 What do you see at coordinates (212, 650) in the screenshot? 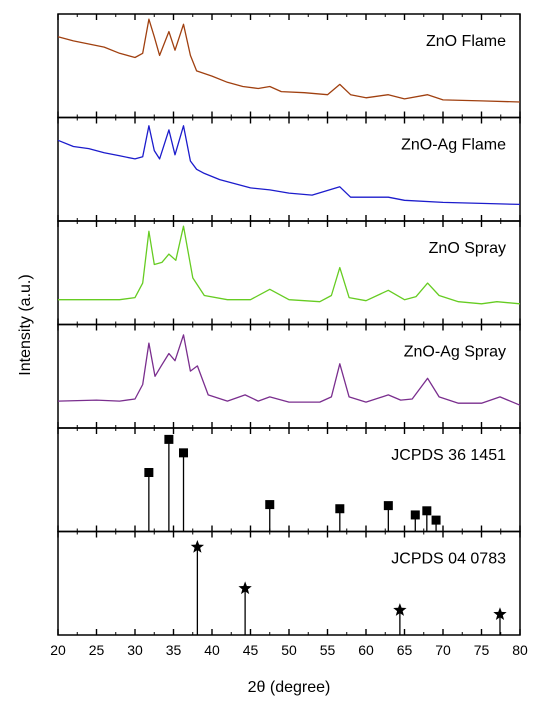
I see `x-tick-label: 40` at bounding box center [212, 650].